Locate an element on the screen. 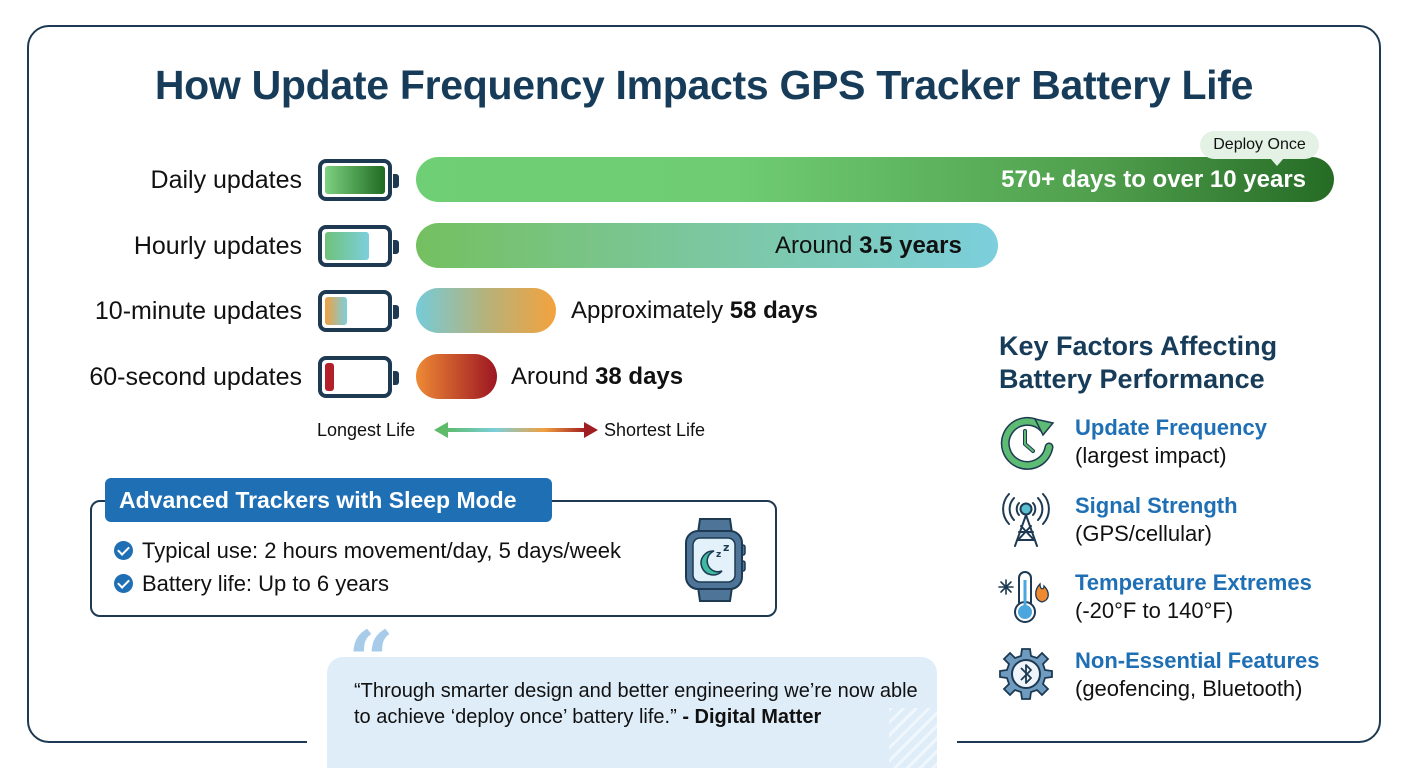  key-factor-signal-strength: Signal Strength (GPS/cellular) is located at coordinates (1156, 519).